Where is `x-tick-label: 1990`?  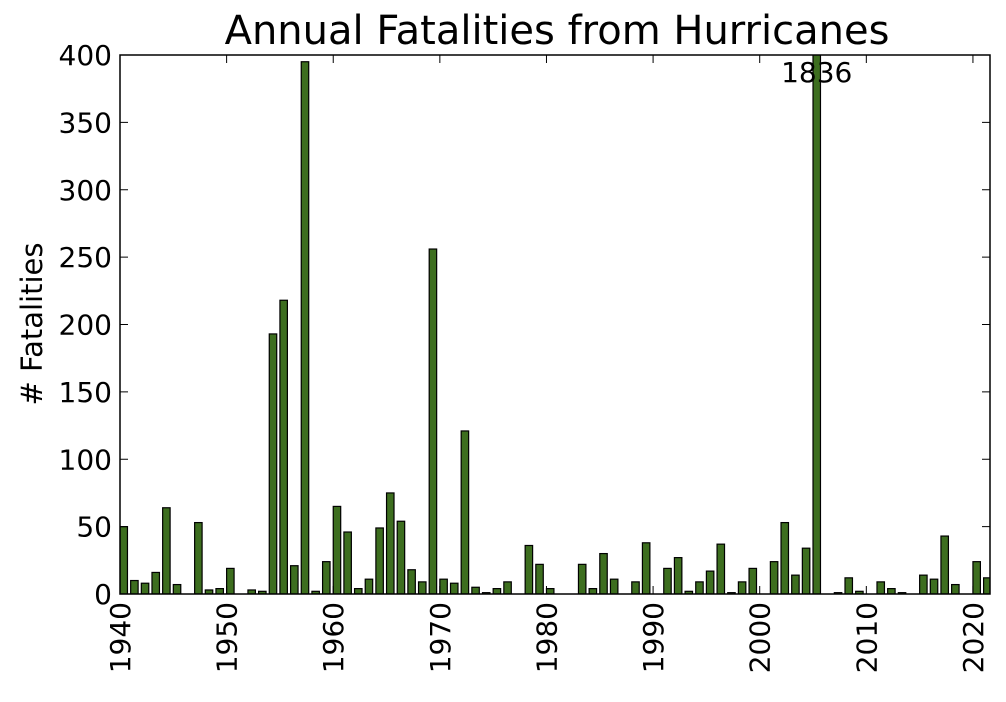 x-tick-label: 1990 is located at coordinates (653, 637).